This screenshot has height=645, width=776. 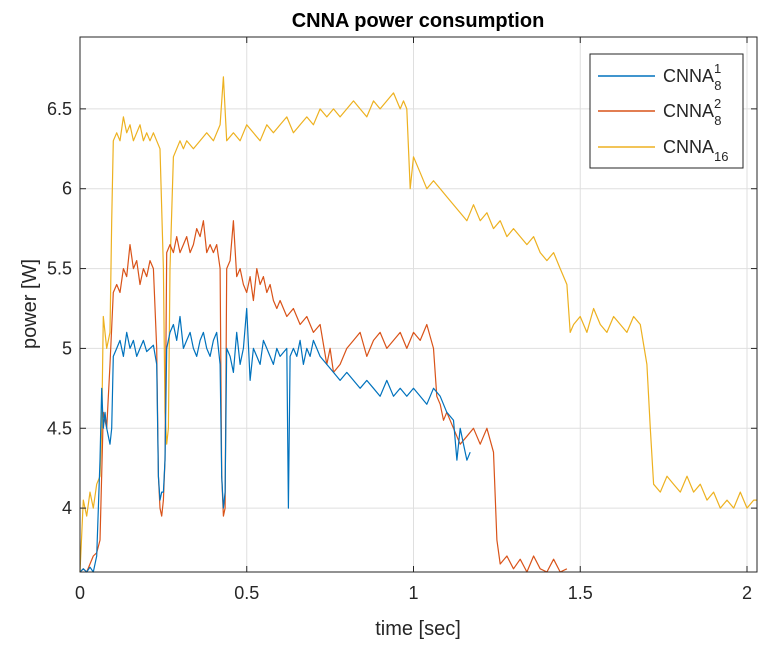 I want to click on y-tick-label: 6.5, so click(x=59, y=109).